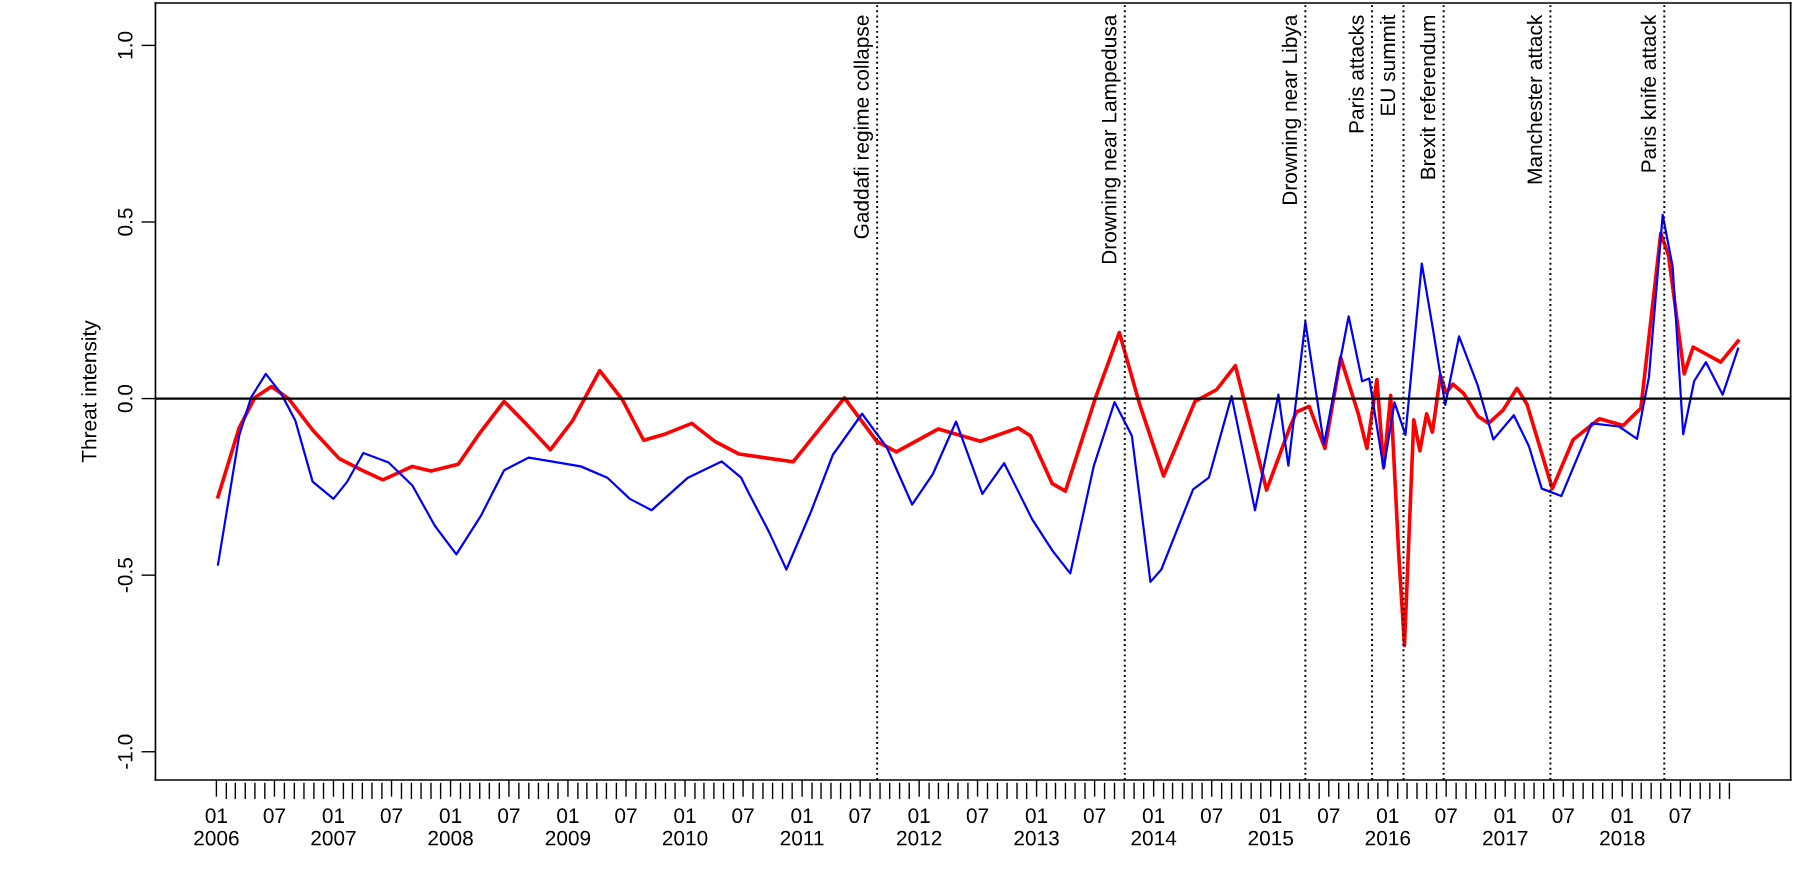 This screenshot has height=889, width=1793. Describe the element at coordinates (1388, 827) in the screenshot. I see `x-tick-label: 01 2016` at that location.